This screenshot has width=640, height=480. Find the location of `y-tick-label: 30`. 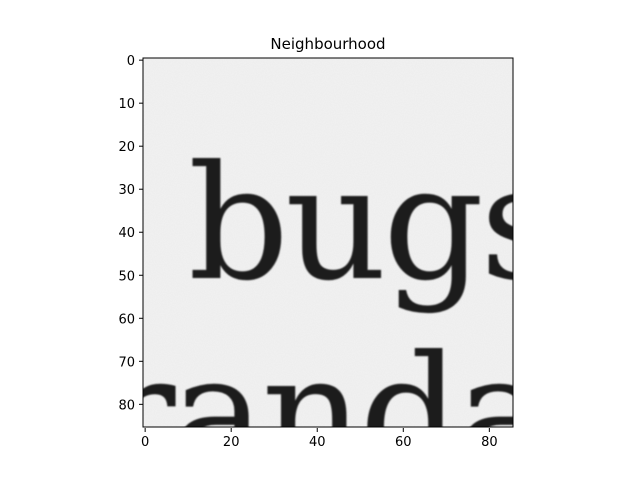

y-tick-label: 30 is located at coordinates (126, 190).